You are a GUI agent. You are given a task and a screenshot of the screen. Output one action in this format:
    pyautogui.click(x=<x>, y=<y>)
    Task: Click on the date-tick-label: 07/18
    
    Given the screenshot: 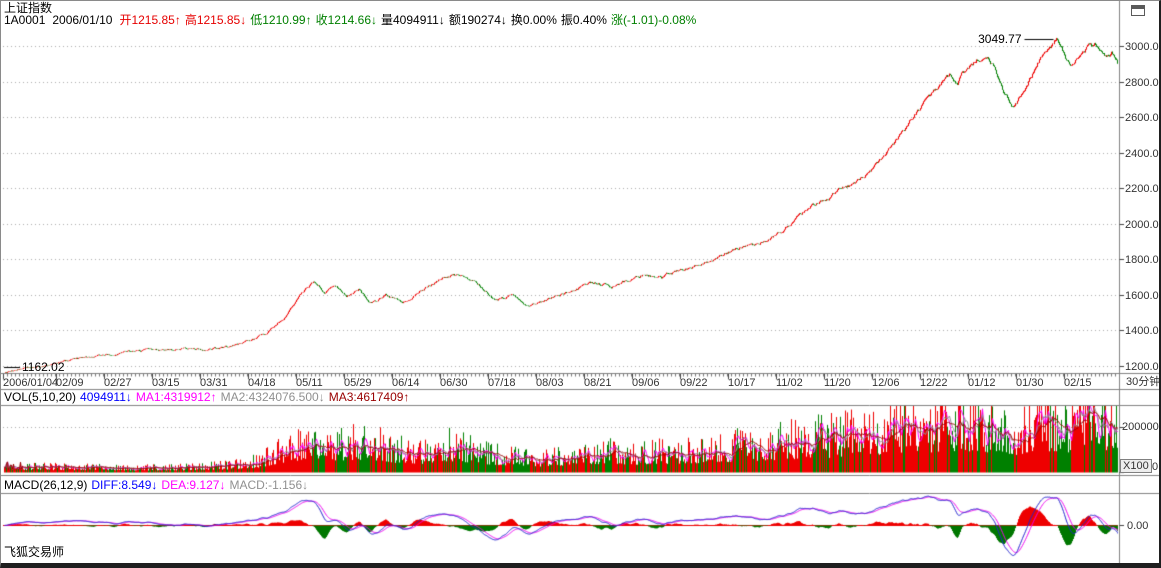 What is the action you would take?
    pyautogui.click(x=502, y=383)
    